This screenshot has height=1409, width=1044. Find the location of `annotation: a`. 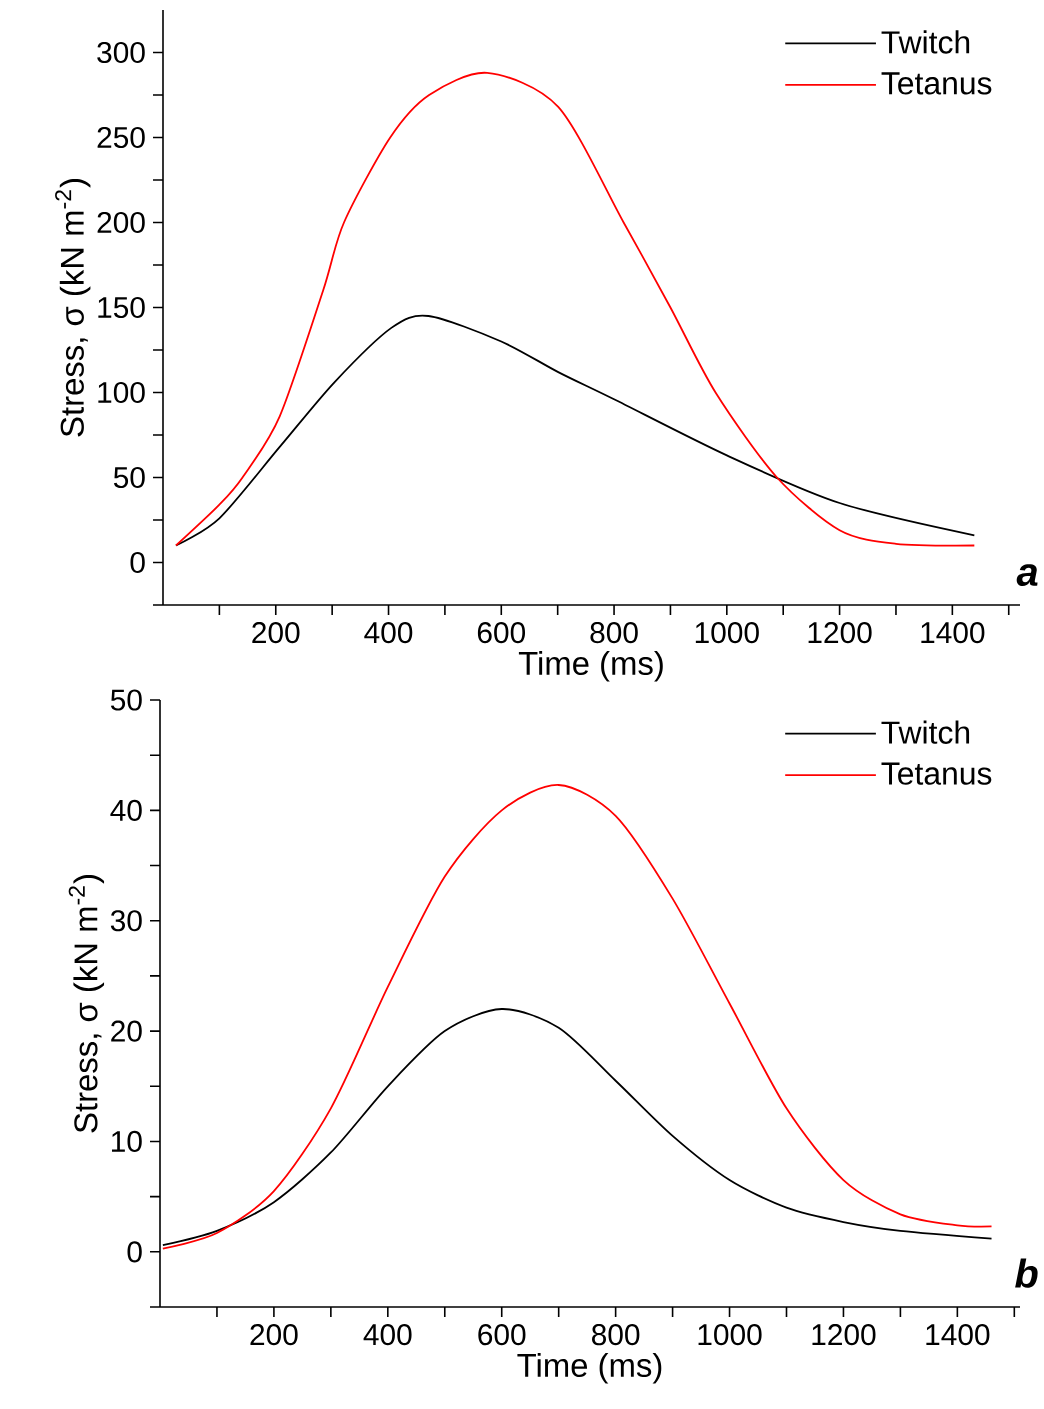

annotation: a is located at coordinates (1027, 575).